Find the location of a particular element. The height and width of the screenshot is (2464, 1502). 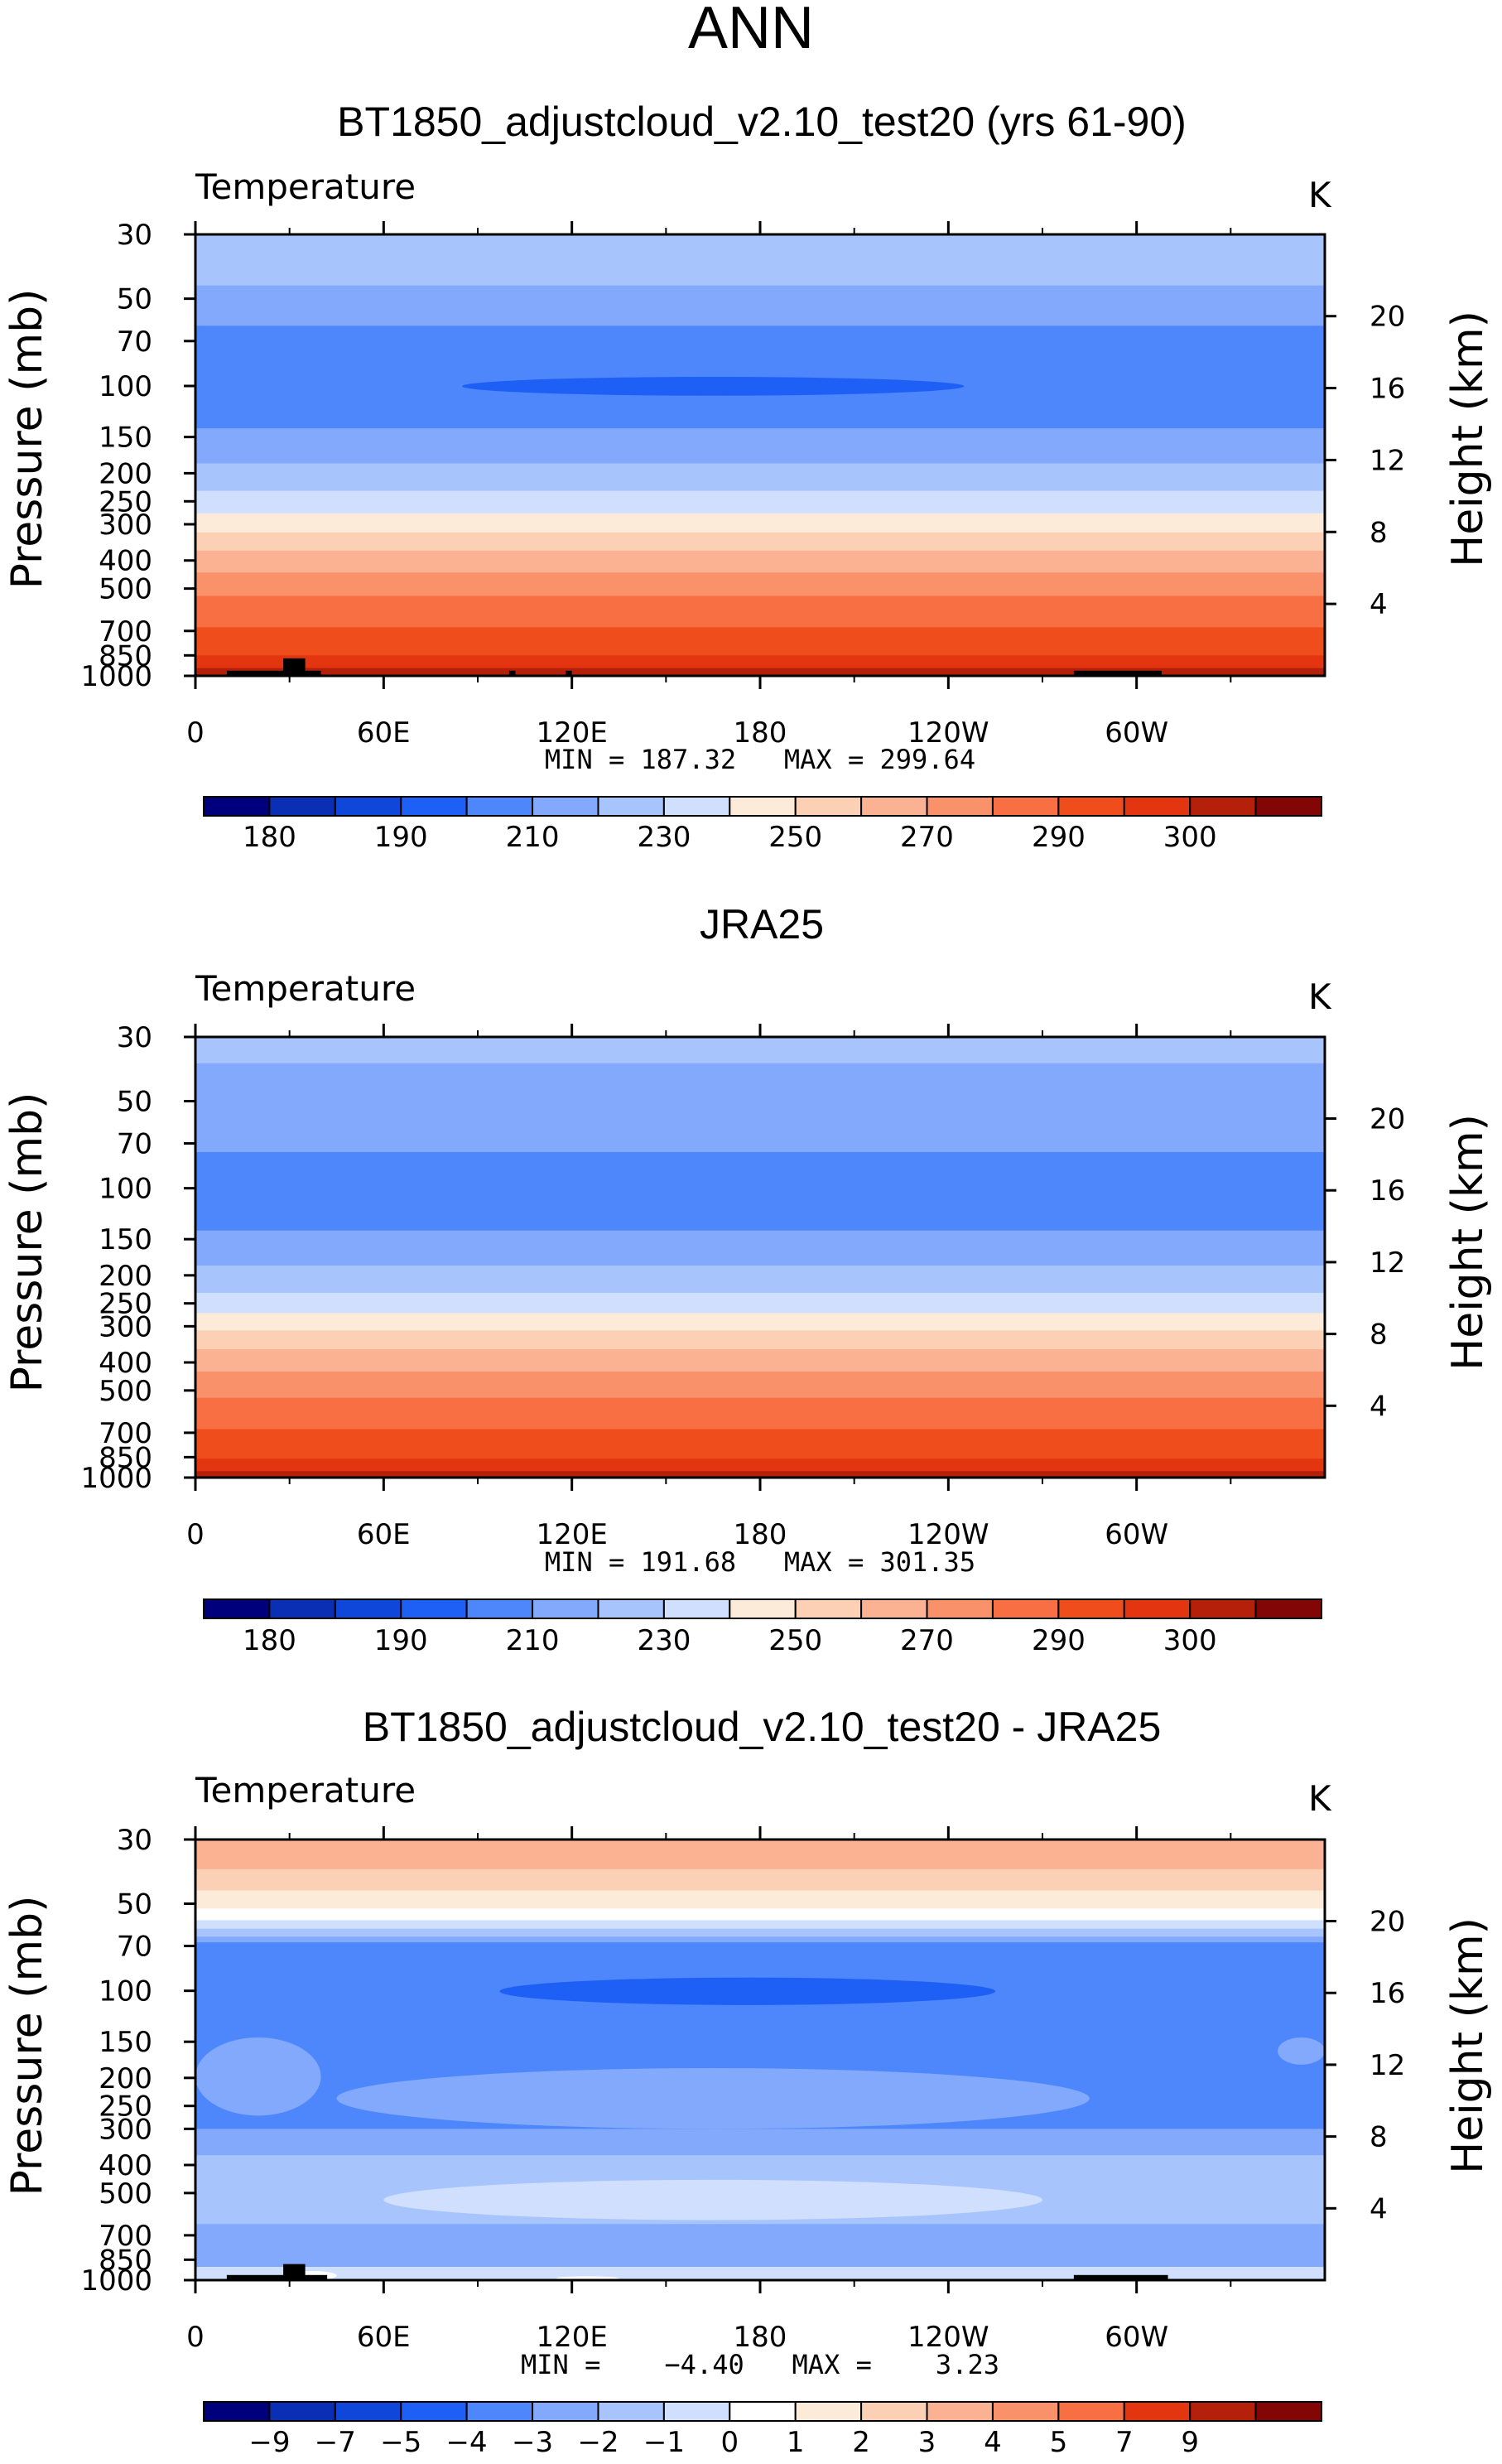

y-tick-label: 30 is located at coordinates (134, 1037).